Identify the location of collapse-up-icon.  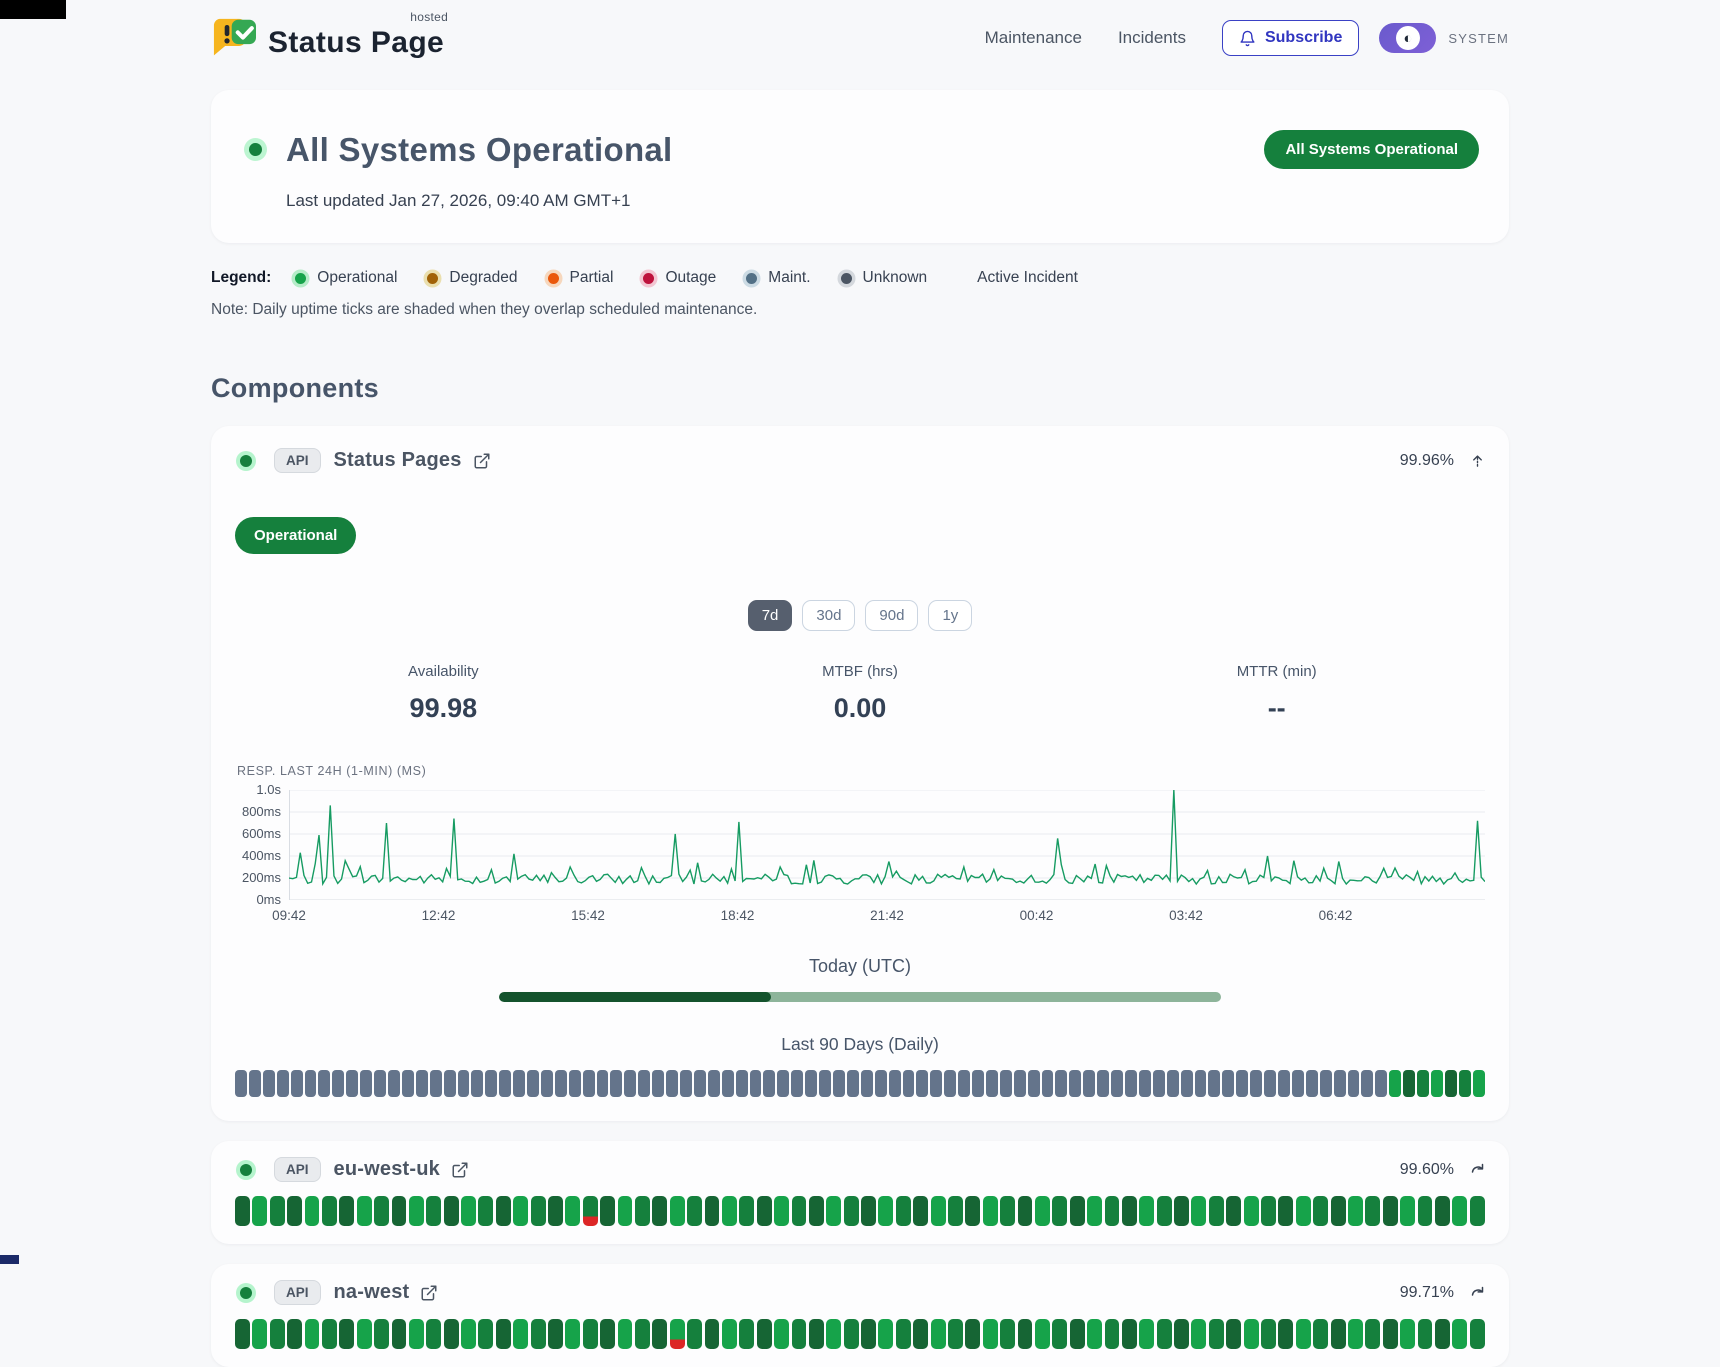
(1477, 460).